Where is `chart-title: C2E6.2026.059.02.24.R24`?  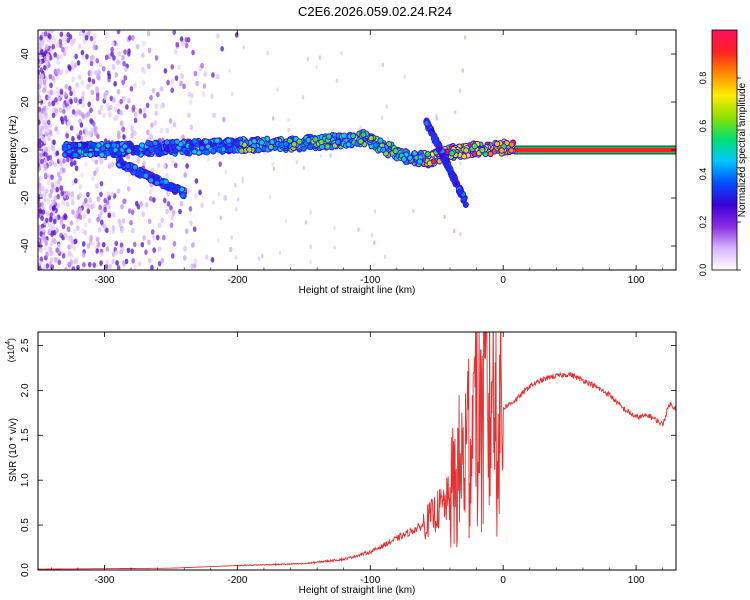 chart-title: C2E6.2026.059.02.24.R24 is located at coordinates (375, 11).